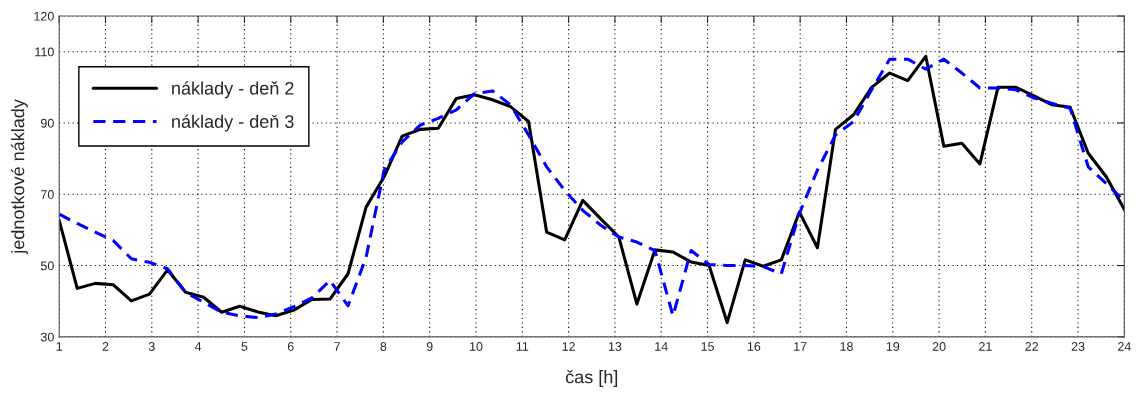 This screenshot has height=401, width=1138. Describe the element at coordinates (707, 346) in the screenshot. I see `x-tick-label: 15` at that location.